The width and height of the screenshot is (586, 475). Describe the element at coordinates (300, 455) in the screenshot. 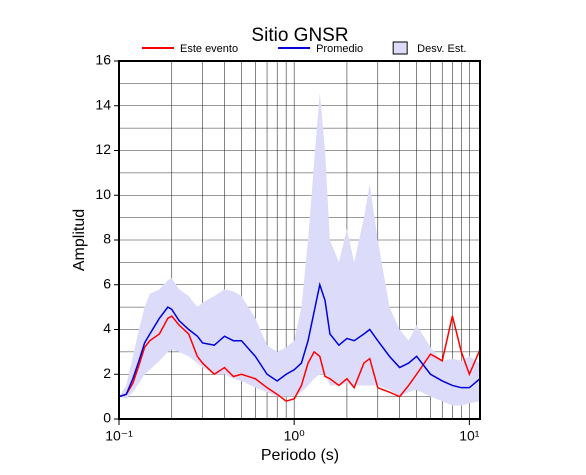

I see `x-axis-label: Periodo (s)` at that location.